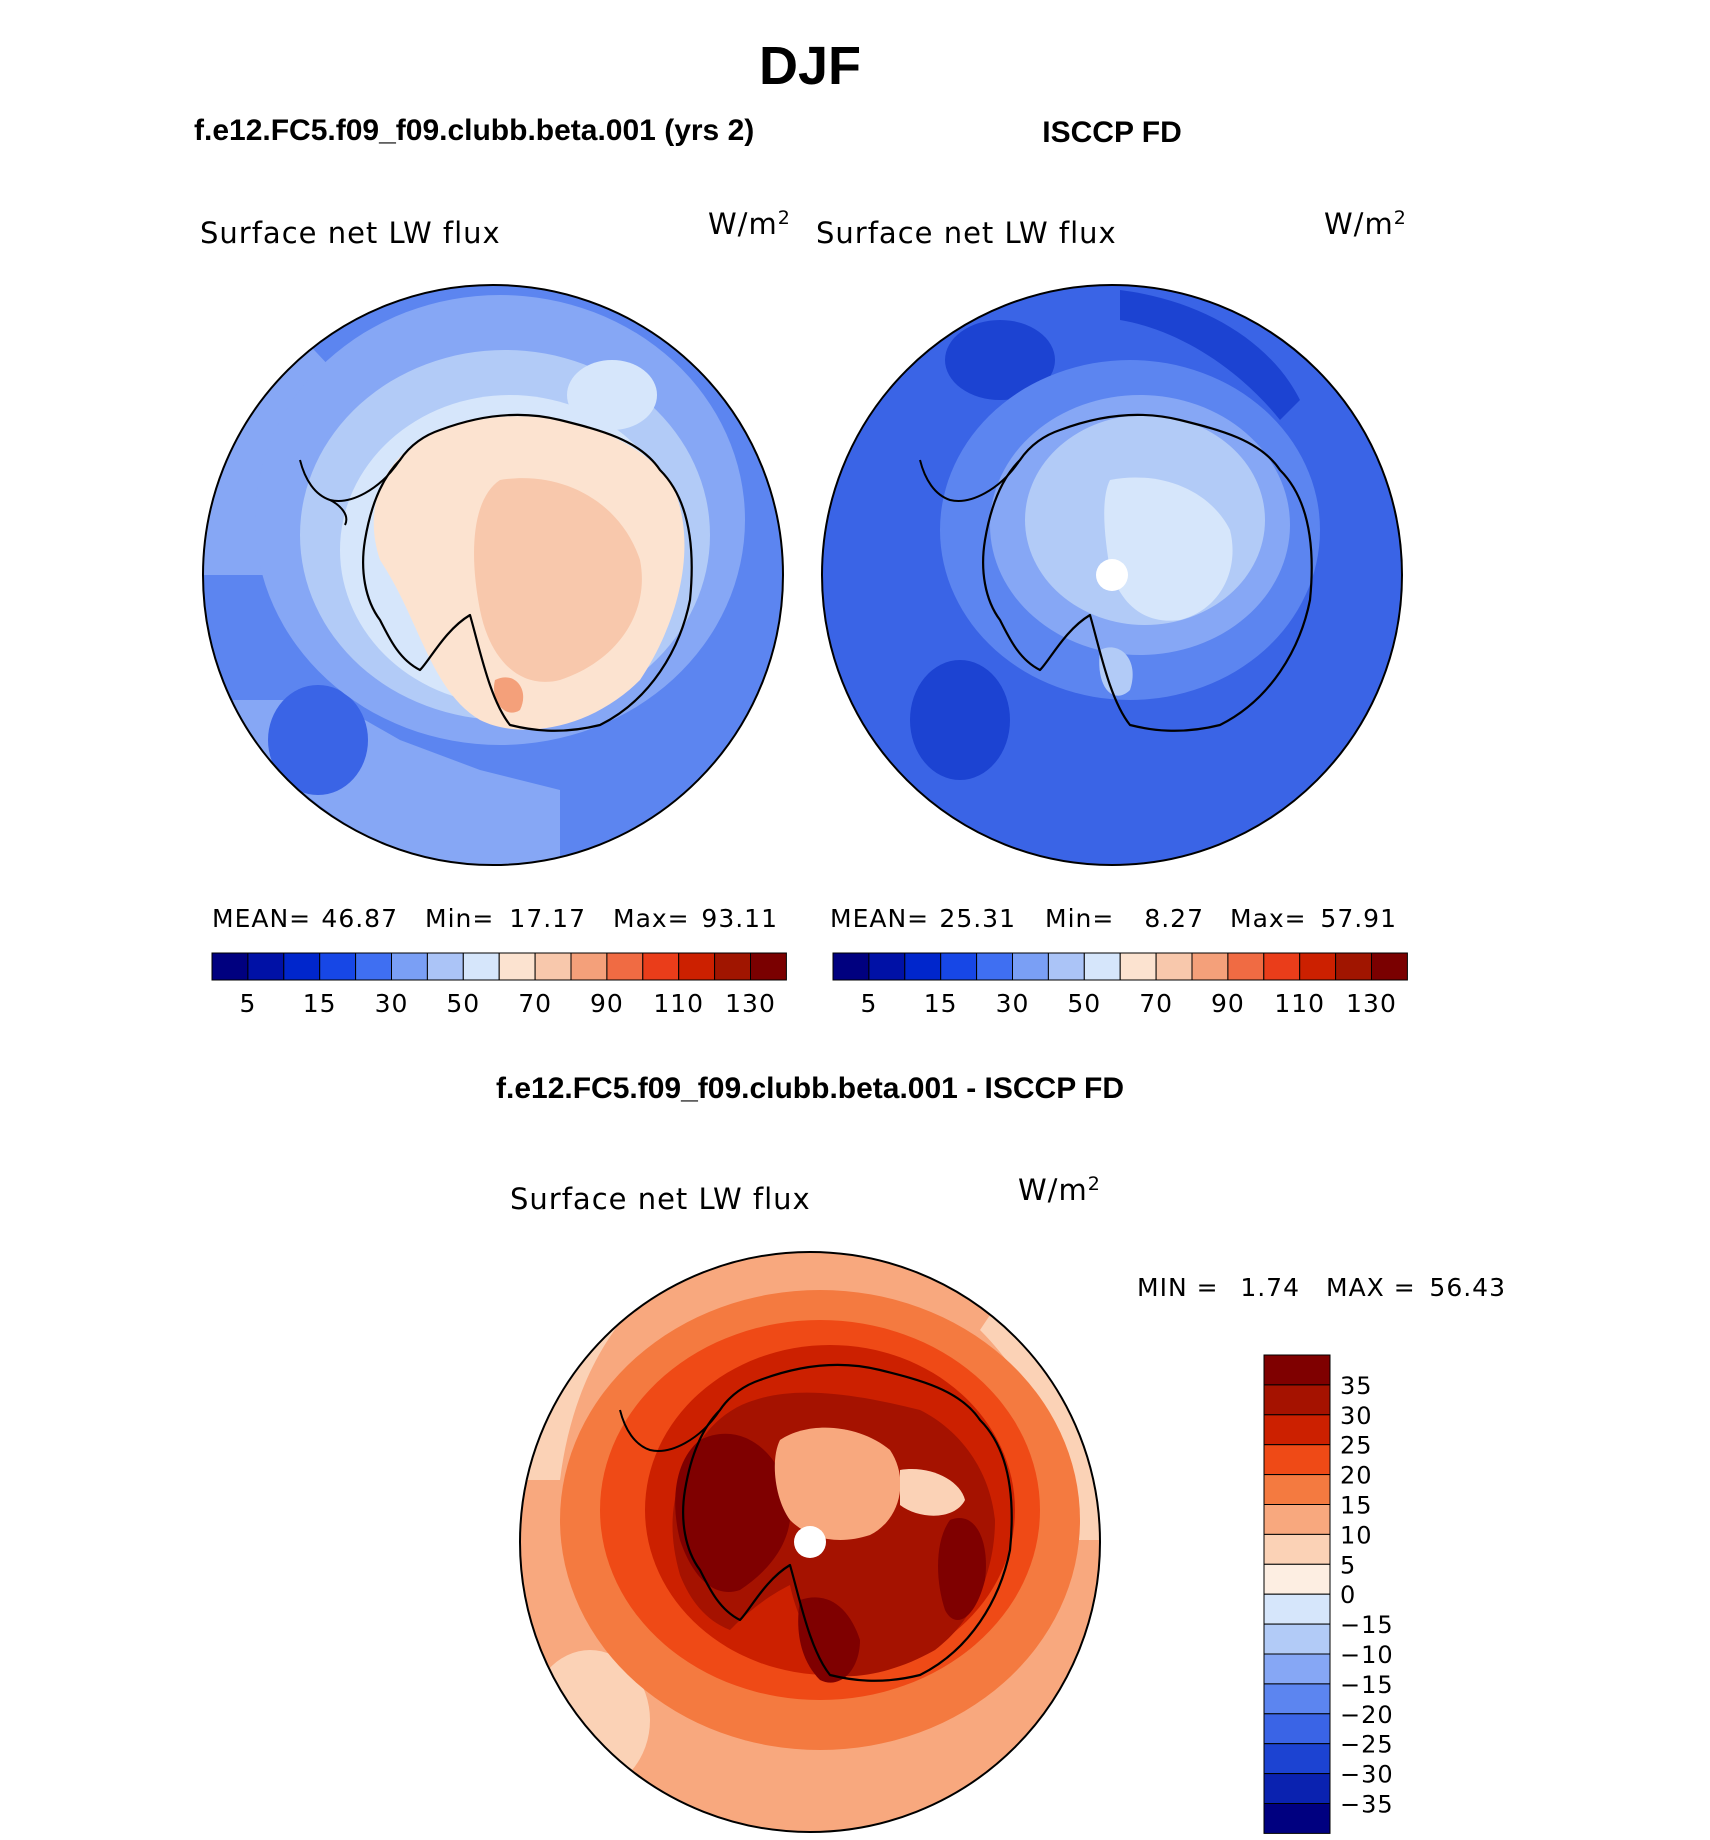 The height and width of the screenshot is (1840, 1710). What do you see at coordinates (1367, 1685) in the screenshot?
I see `diff-colorbar-tick-label: −15` at bounding box center [1367, 1685].